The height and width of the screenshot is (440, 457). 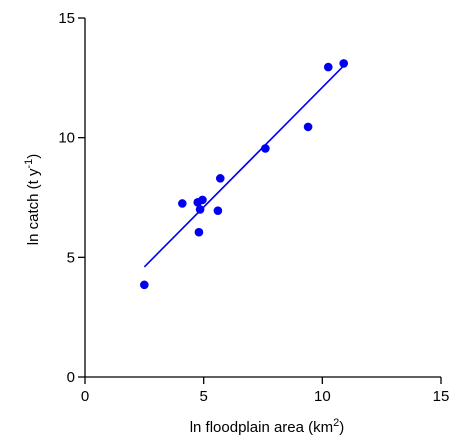 What do you see at coordinates (322, 396) in the screenshot?
I see `x-tick-label: 10` at bounding box center [322, 396].